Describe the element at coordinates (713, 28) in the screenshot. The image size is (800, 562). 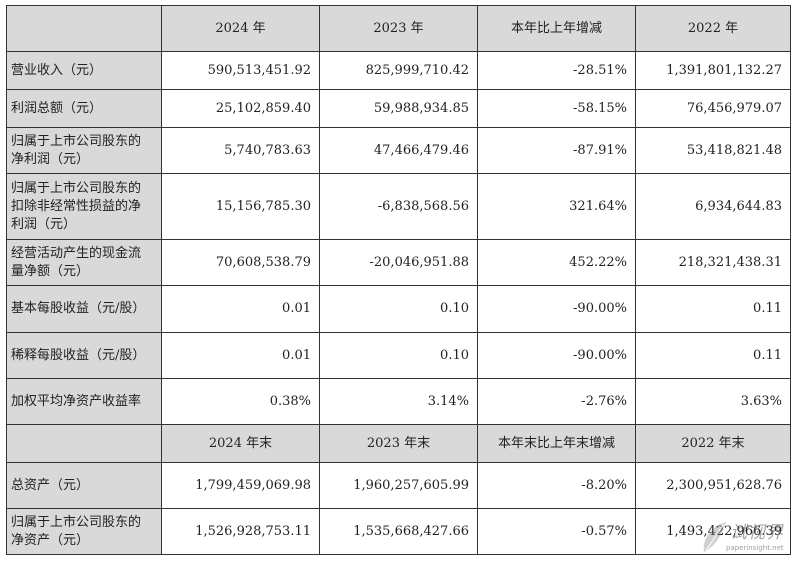
I see `header-cell: 2022 年` at that location.